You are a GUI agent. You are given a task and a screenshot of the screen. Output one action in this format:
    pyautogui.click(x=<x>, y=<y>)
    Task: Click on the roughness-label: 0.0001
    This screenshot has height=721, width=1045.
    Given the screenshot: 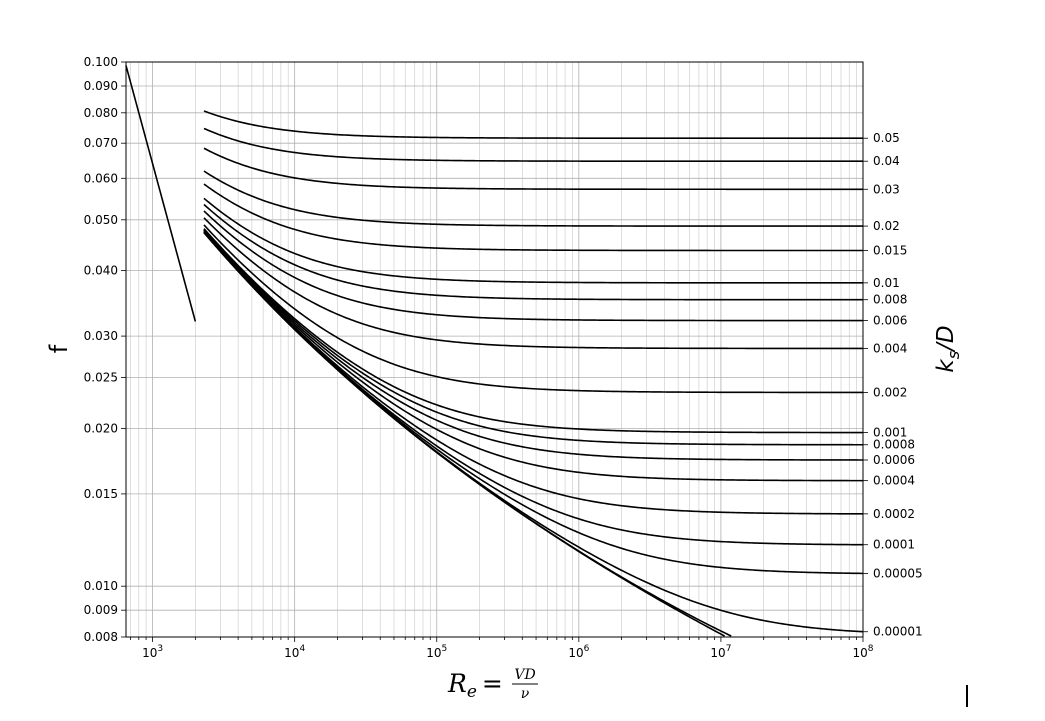 What is the action you would take?
    pyautogui.click(x=894, y=545)
    